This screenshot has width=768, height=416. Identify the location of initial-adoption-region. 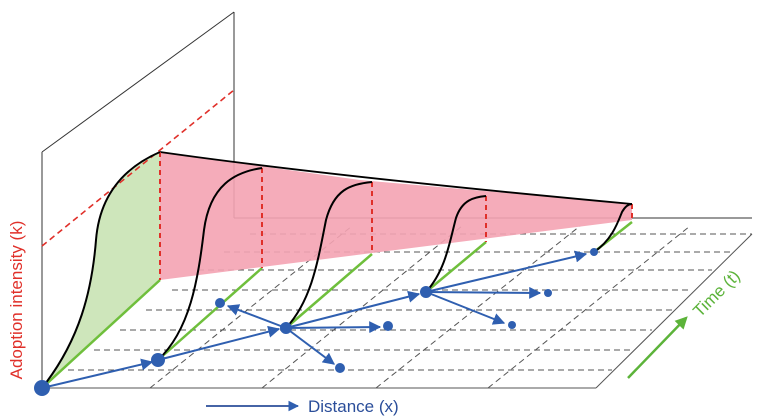
(101, 270).